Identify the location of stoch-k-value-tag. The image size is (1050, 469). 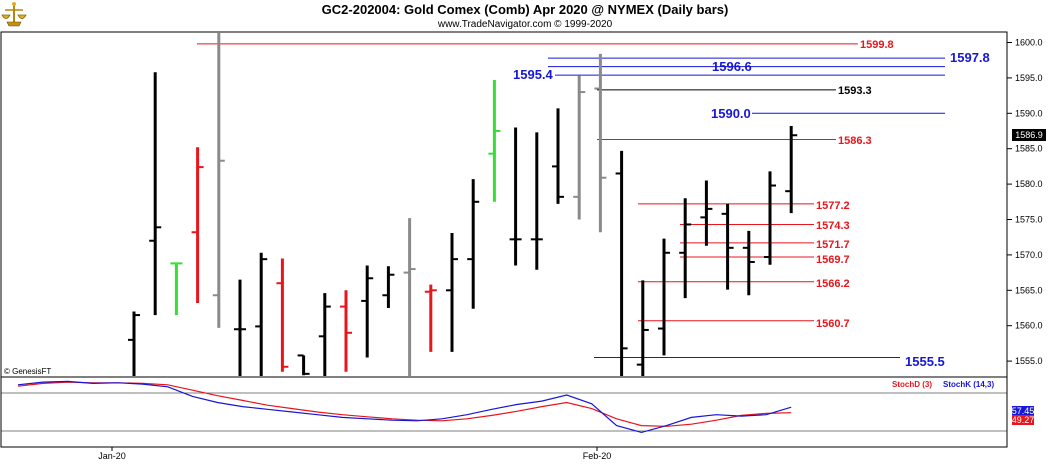
(1023, 411).